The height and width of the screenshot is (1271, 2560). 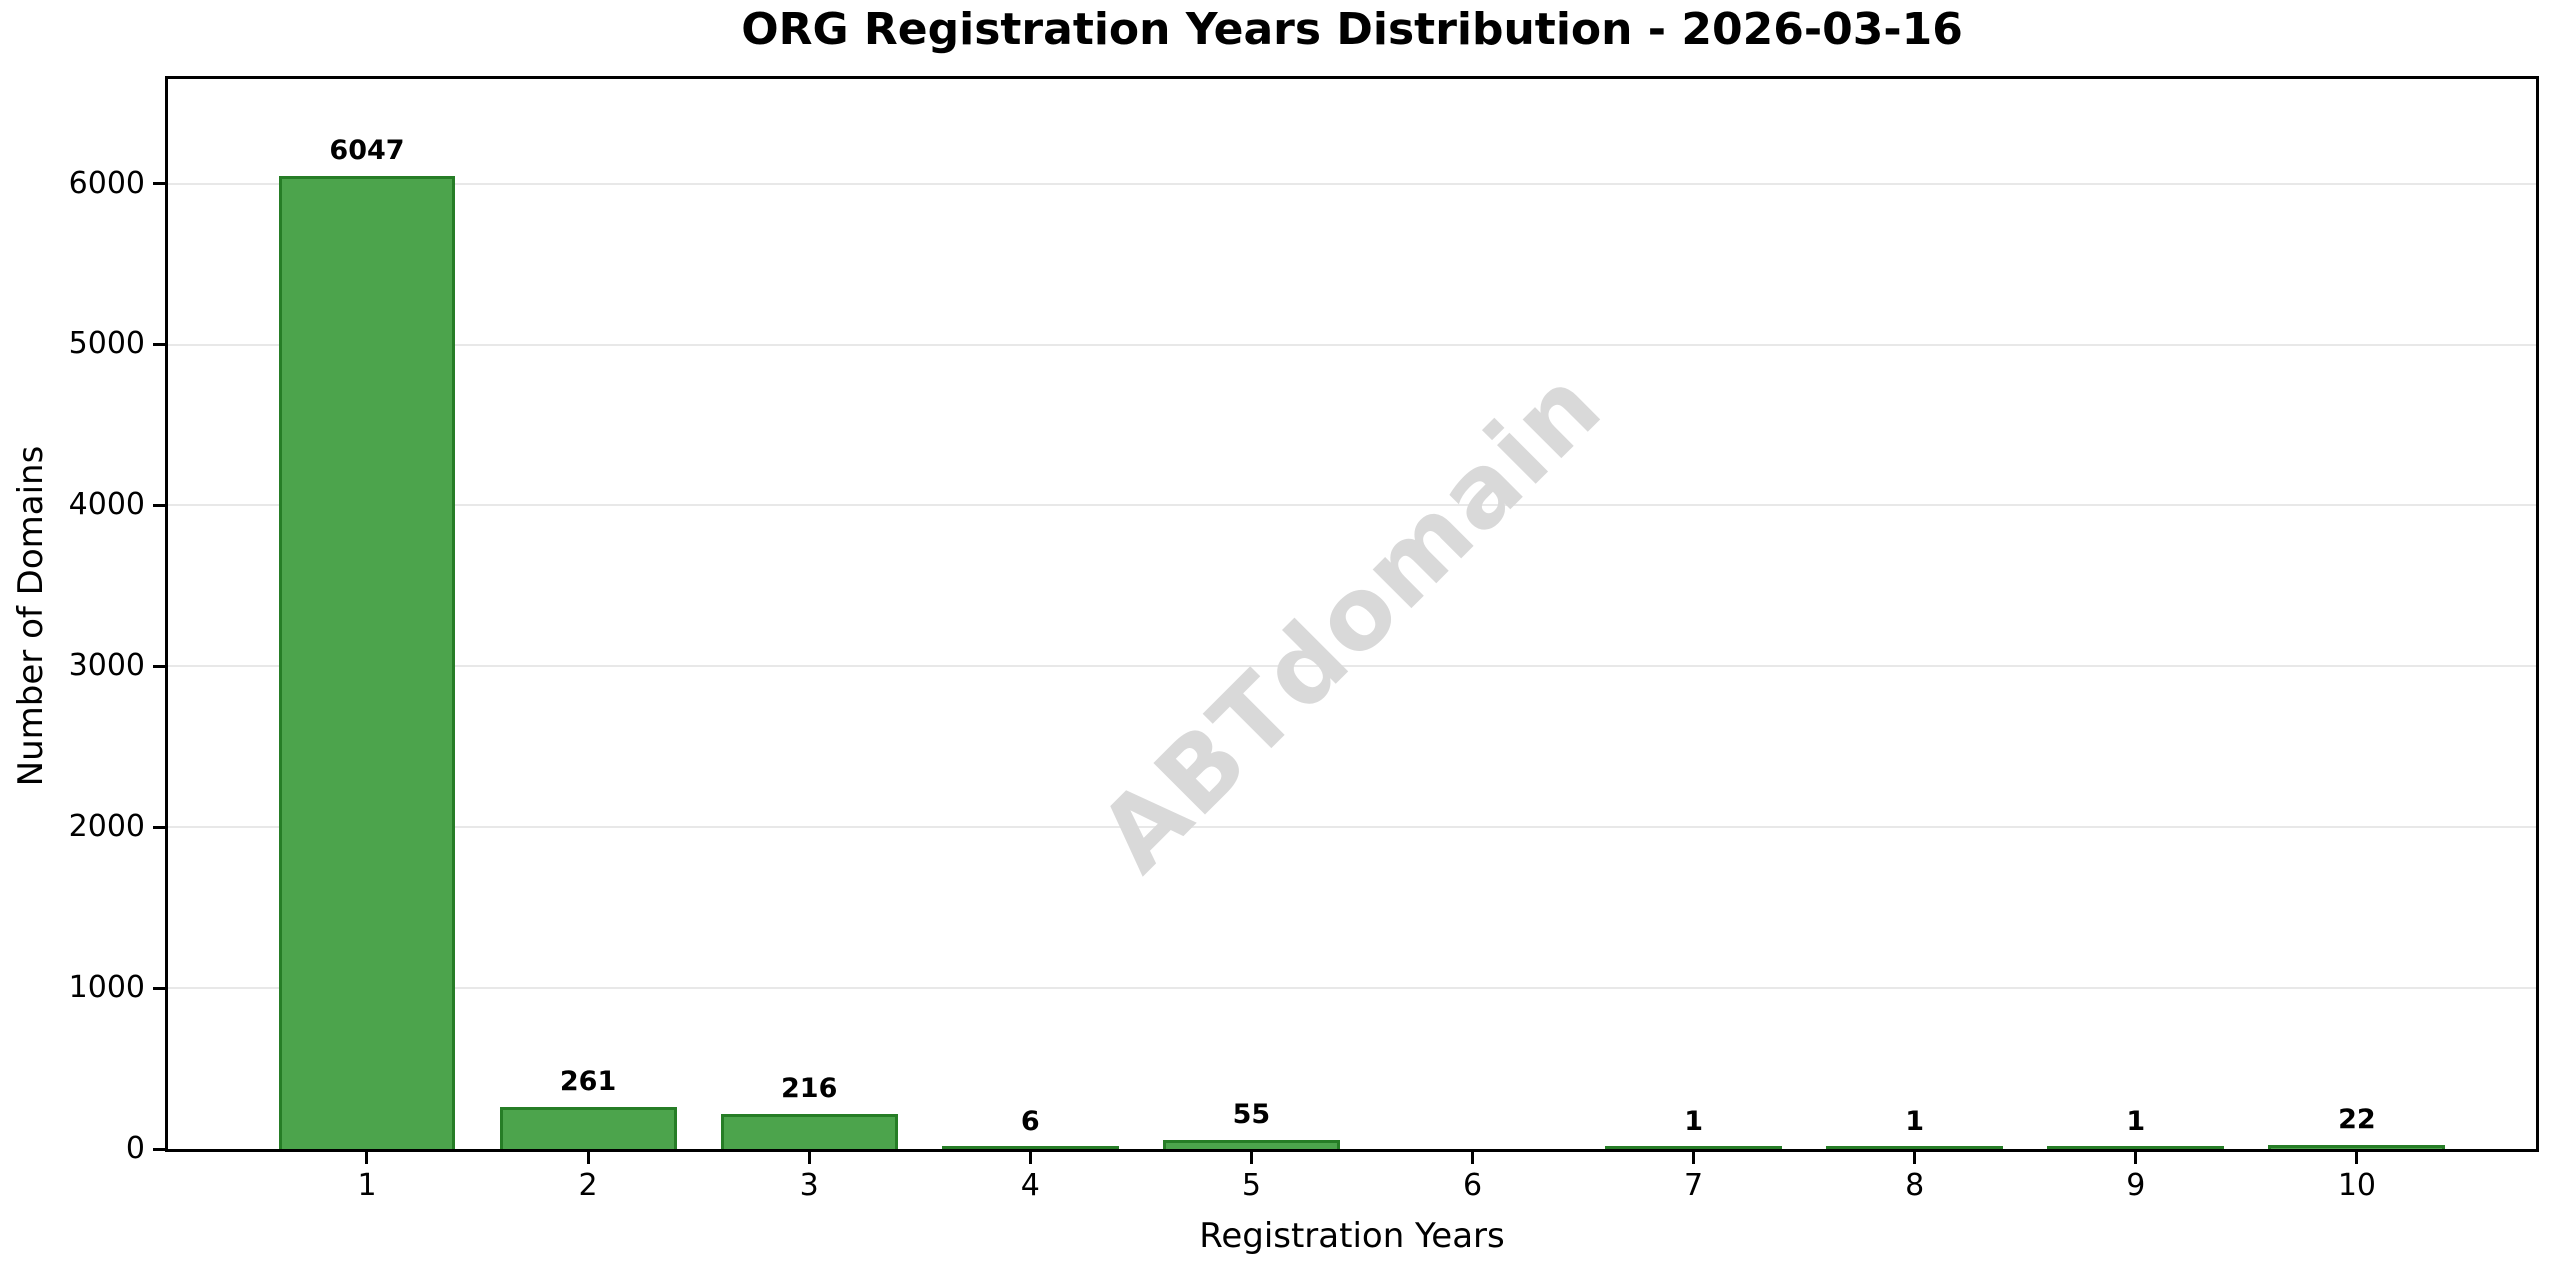 What do you see at coordinates (106, 183) in the screenshot?
I see `y-tick-label: 6000` at bounding box center [106, 183].